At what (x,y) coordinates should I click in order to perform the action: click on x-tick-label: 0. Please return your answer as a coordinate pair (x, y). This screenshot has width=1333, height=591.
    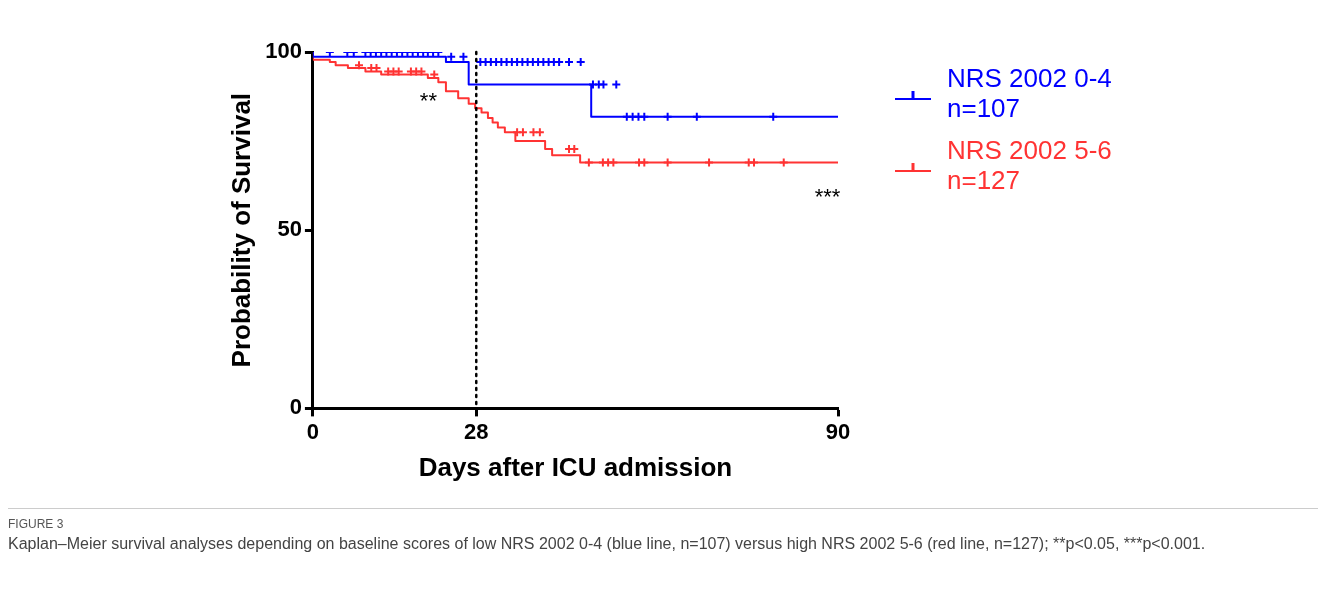
    Looking at the image, I should click on (313, 431).